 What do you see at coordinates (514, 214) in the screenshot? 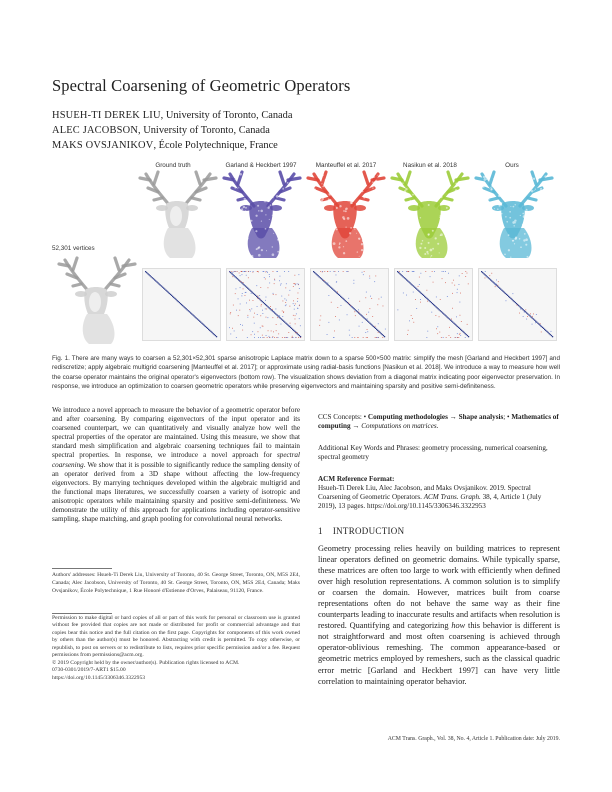
I see `deer-ours` at bounding box center [514, 214].